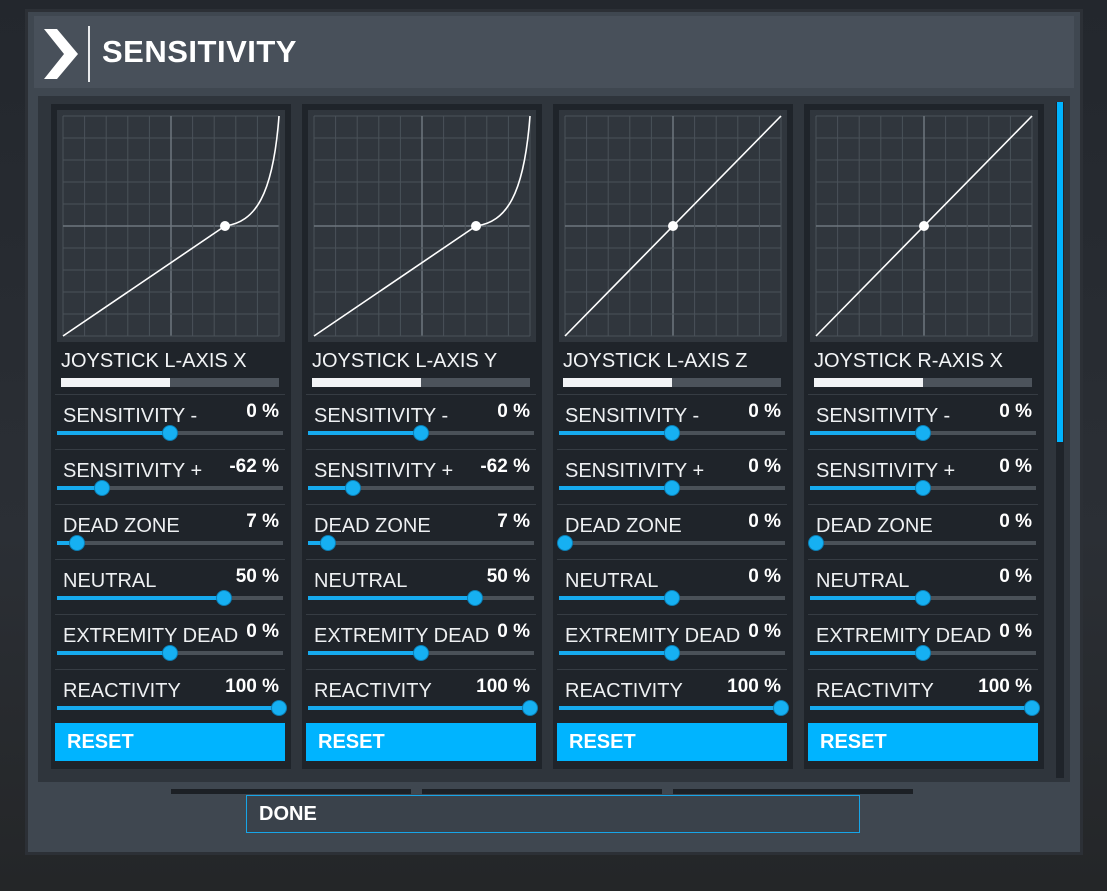 Image resolution: width=1107 pixels, height=891 pixels. What do you see at coordinates (404, 636) in the screenshot?
I see `setting-label: EXTREMITY DEAD ZONE` at bounding box center [404, 636].